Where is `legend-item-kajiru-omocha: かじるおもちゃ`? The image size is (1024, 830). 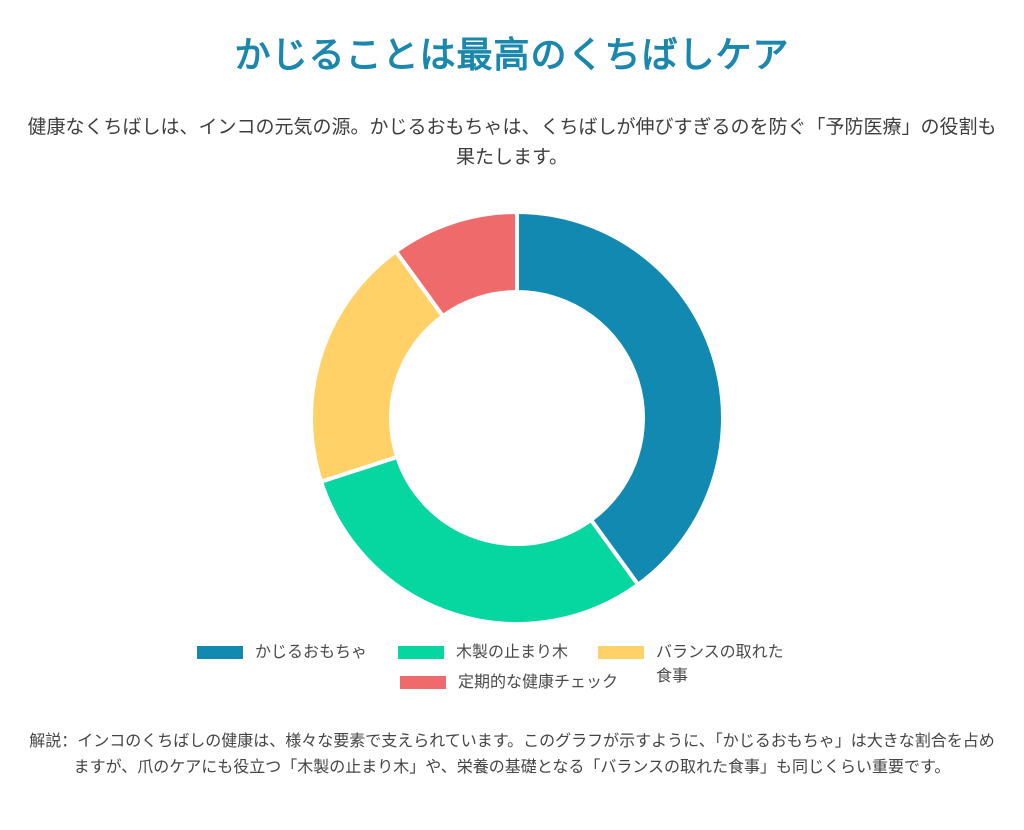
legend-item-kajiru-omocha: かじるおもちゃ is located at coordinates (282, 652).